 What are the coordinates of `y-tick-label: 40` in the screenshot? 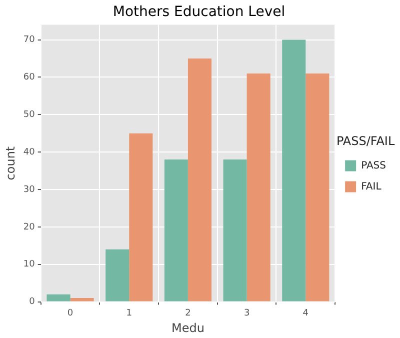 It's located at (29, 152).